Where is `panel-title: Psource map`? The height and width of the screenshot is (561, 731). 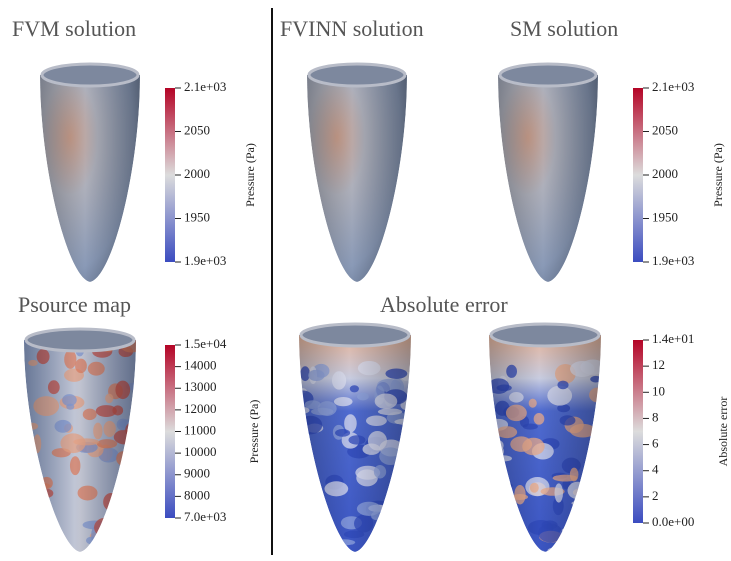 panel-title: Psource map is located at coordinates (74, 304).